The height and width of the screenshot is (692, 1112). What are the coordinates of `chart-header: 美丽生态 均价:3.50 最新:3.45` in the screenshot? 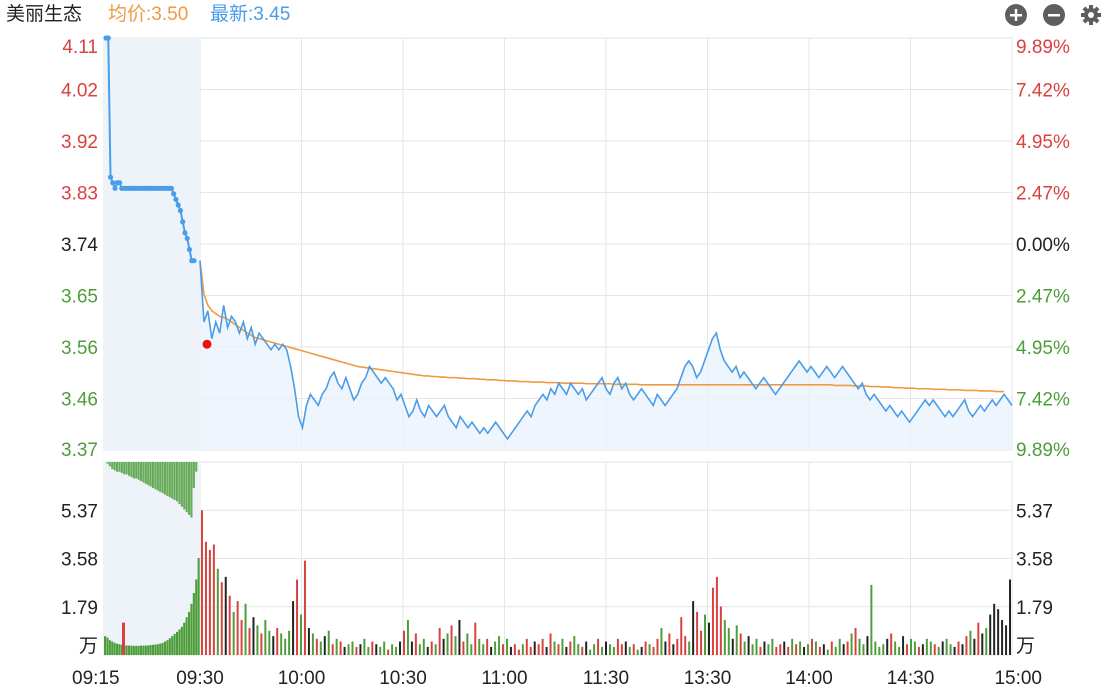 It's located at (556, 16).